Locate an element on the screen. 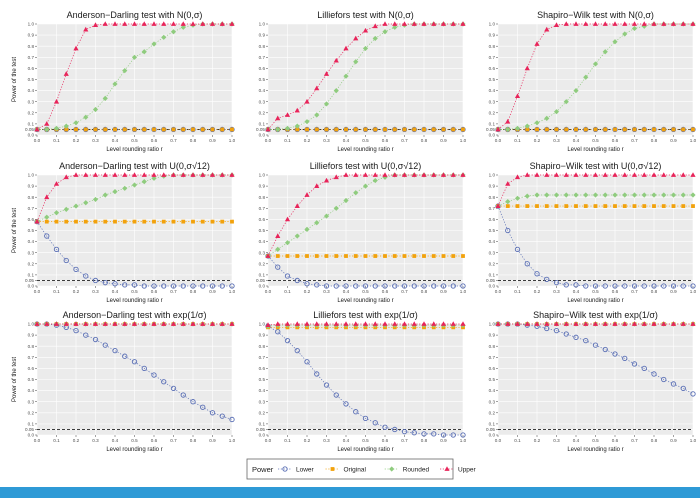  y-tick-label: 0.5 is located at coordinates (31, 230).